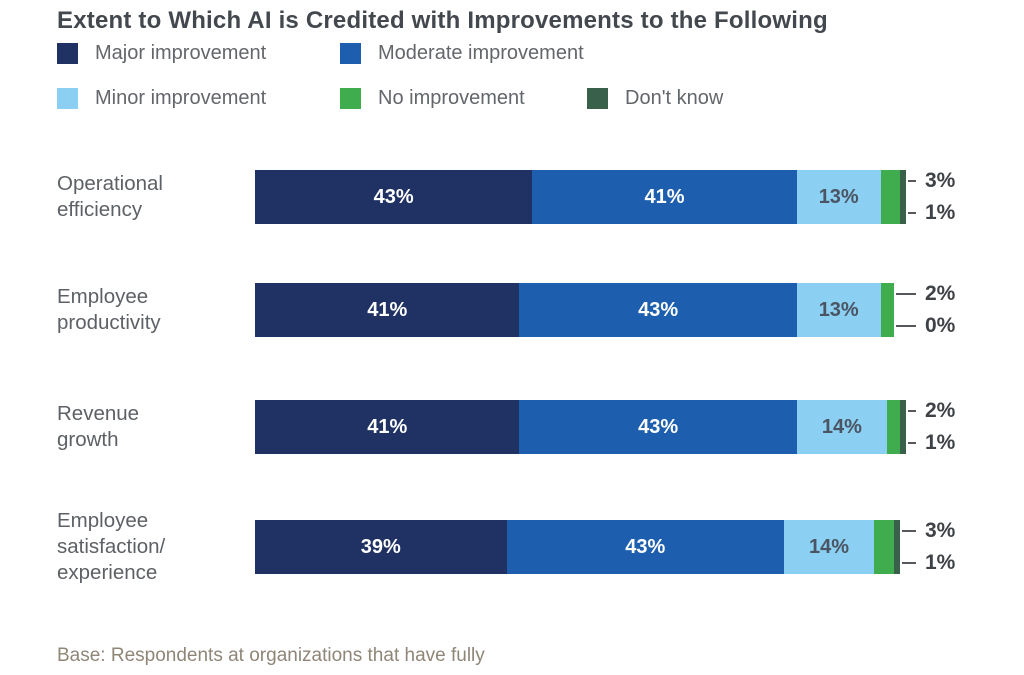 The width and height of the screenshot is (1024, 675). What do you see at coordinates (350, 98) in the screenshot?
I see `legend-swatch-no-improvement` at bounding box center [350, 98].